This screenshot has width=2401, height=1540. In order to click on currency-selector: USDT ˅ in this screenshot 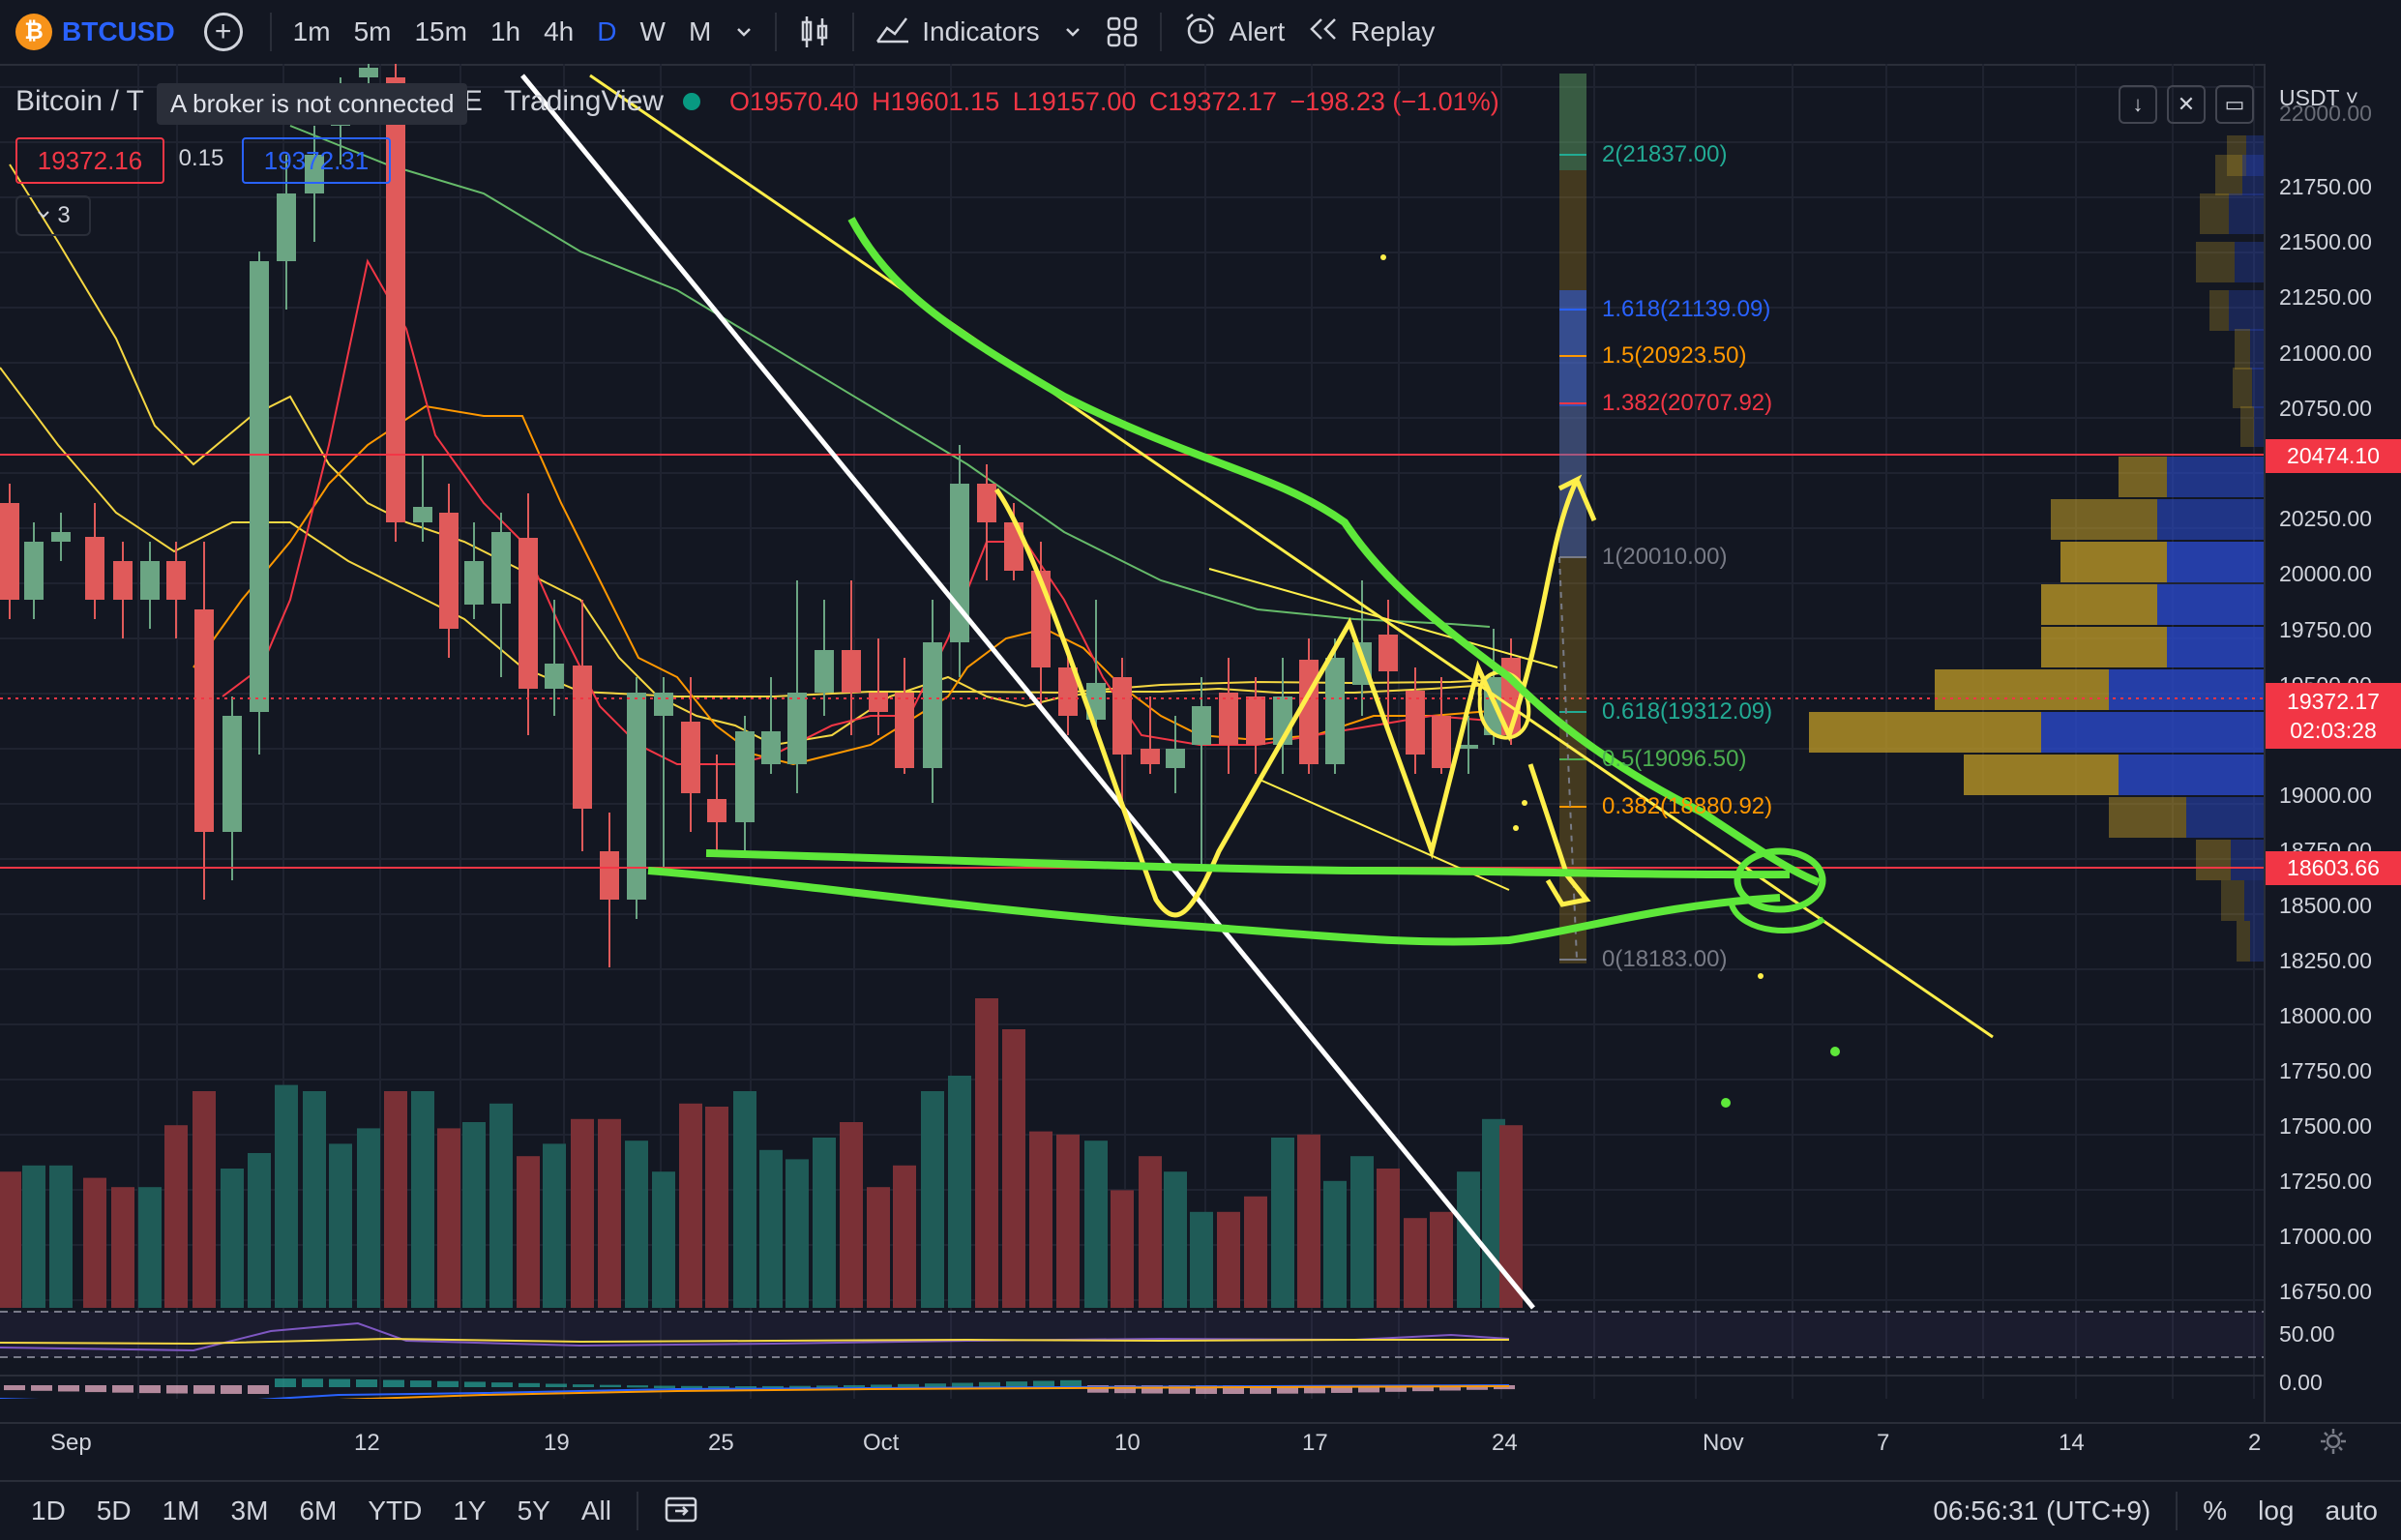, I will do `click(2318, 98)`.